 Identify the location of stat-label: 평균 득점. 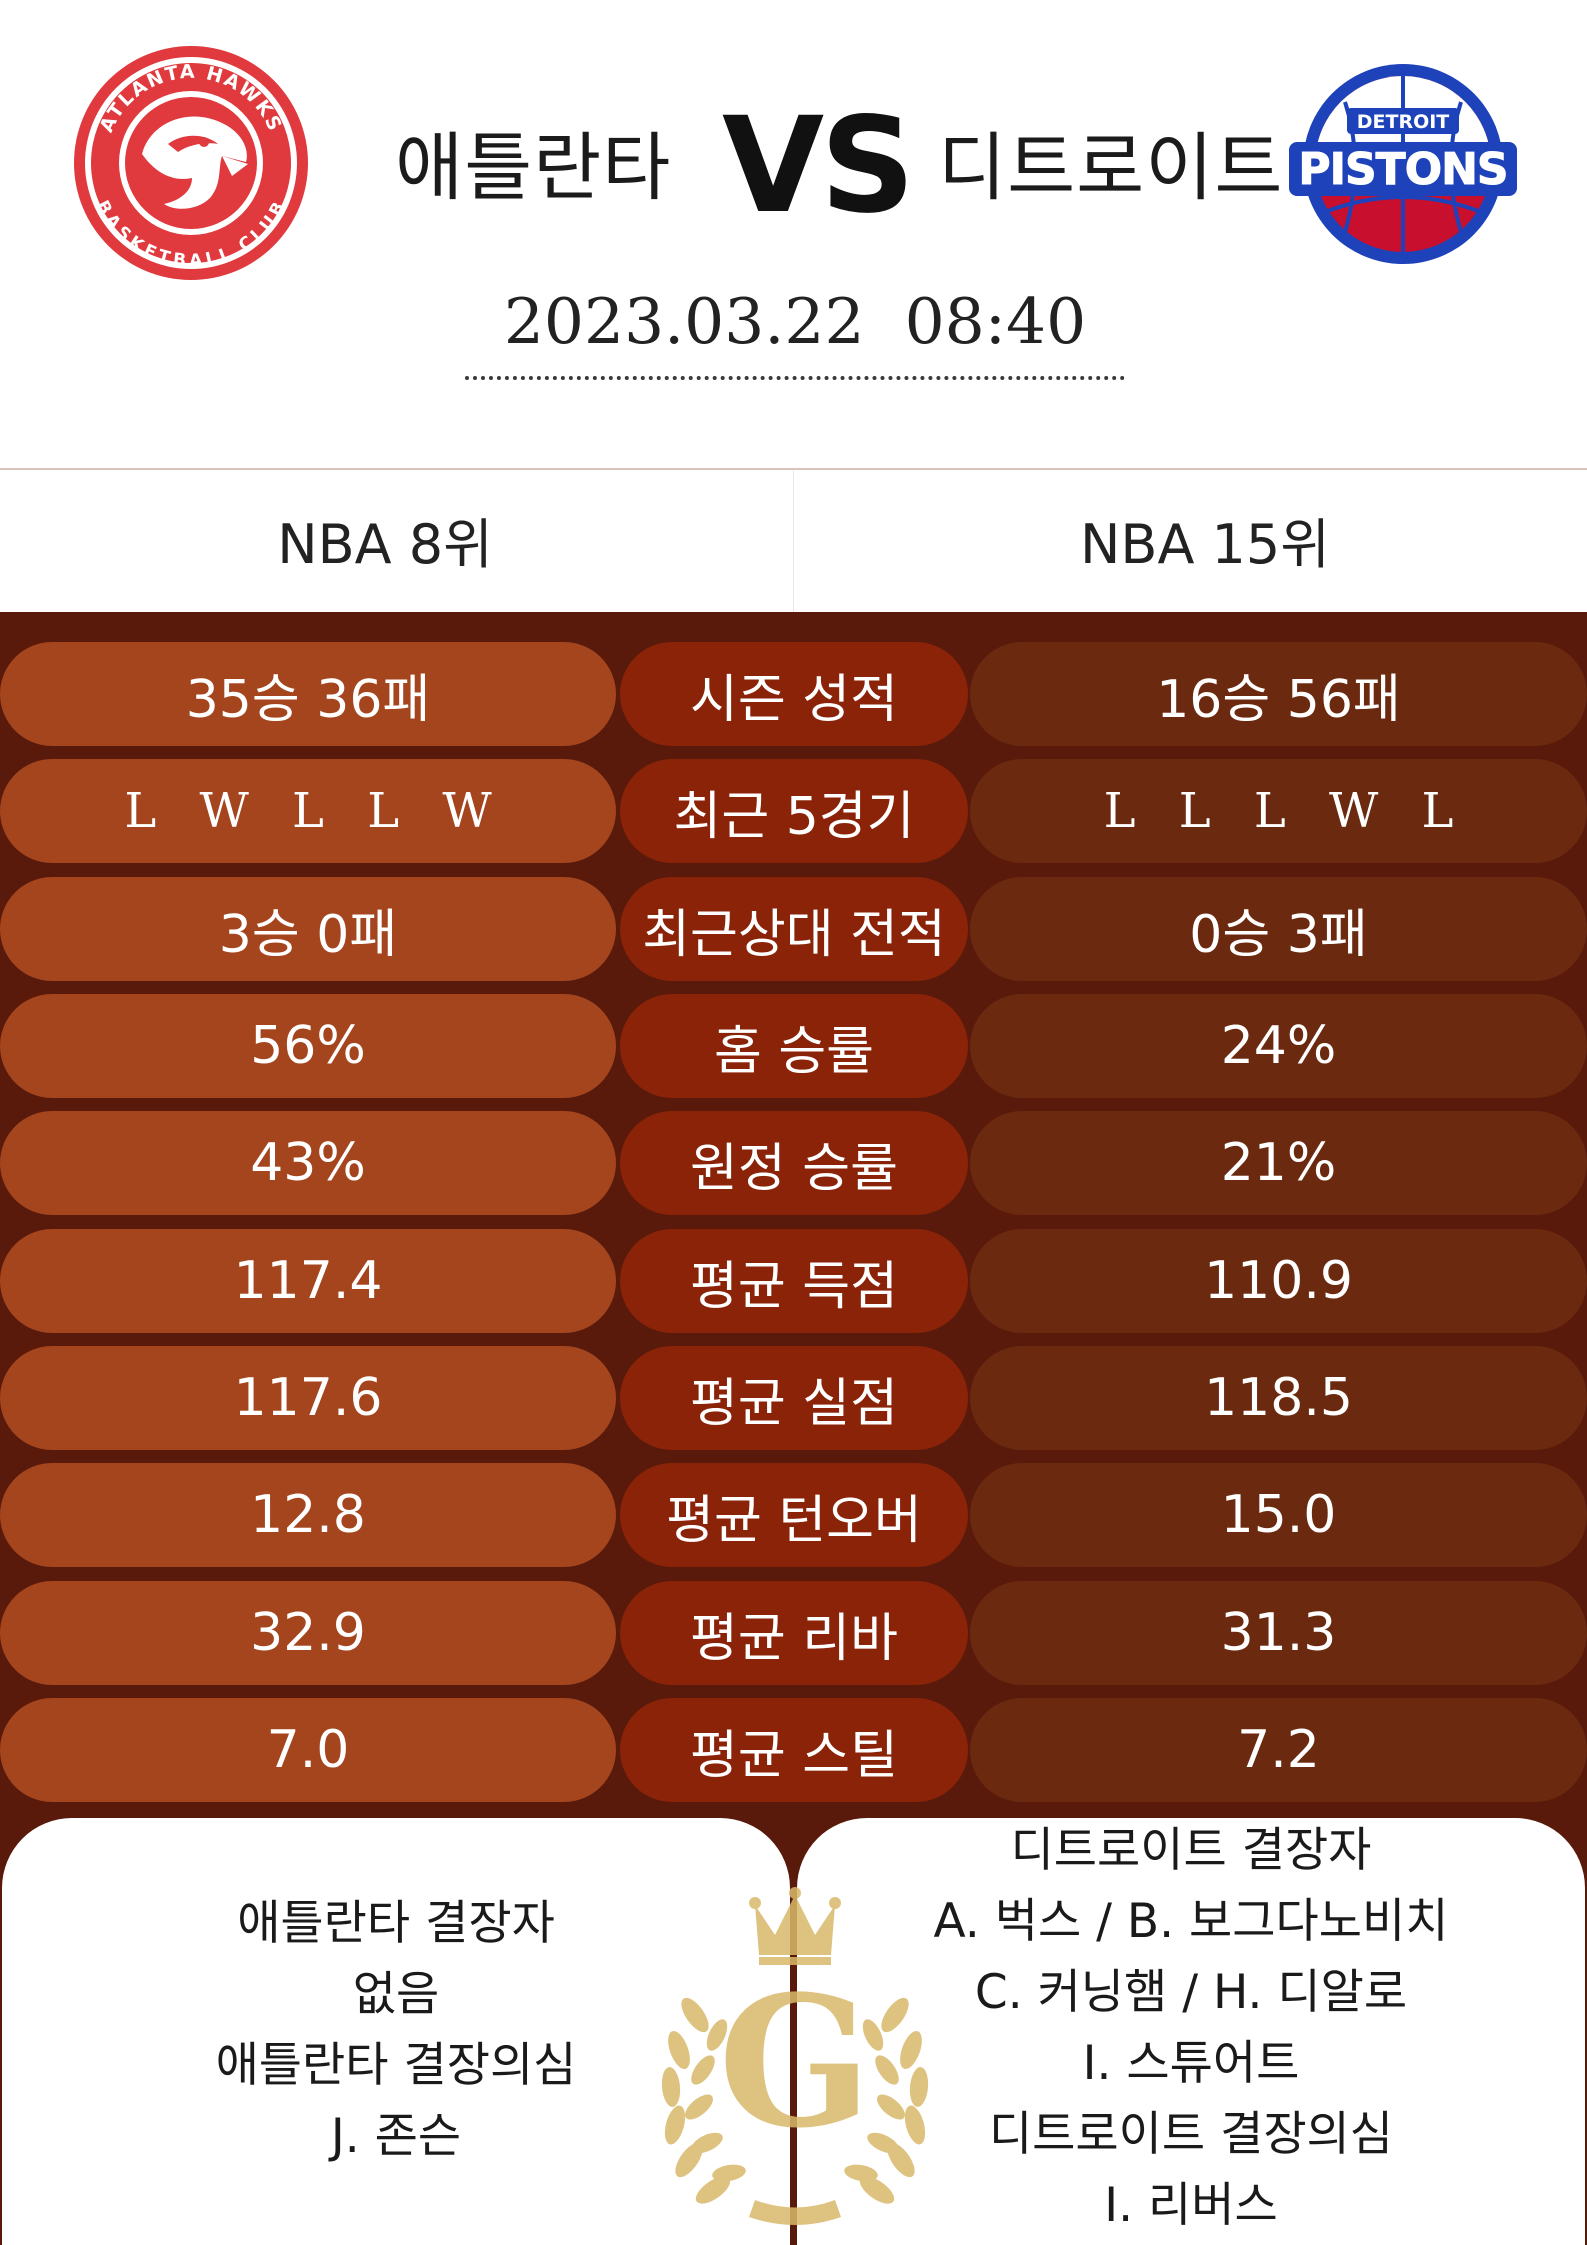
(794, 1281).